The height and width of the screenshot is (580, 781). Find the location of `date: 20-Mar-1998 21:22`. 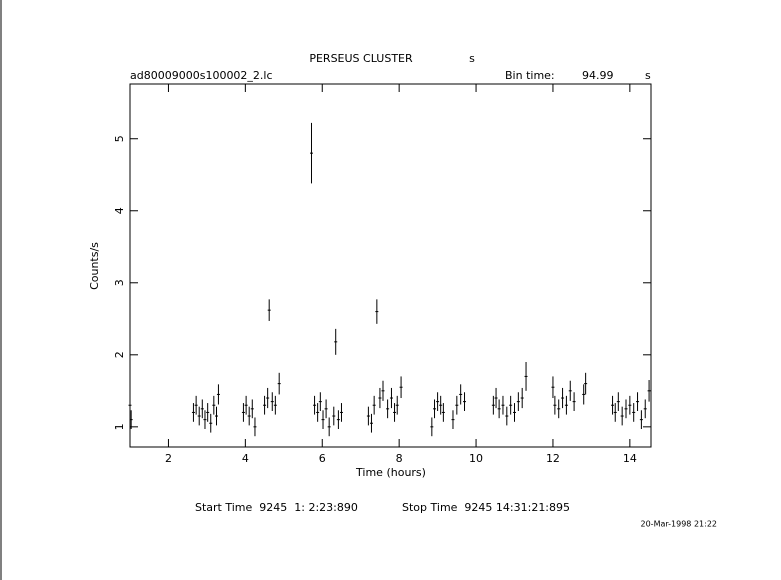

date: 20-Mar-1998 21:22 is located at coordinates (679, 524).